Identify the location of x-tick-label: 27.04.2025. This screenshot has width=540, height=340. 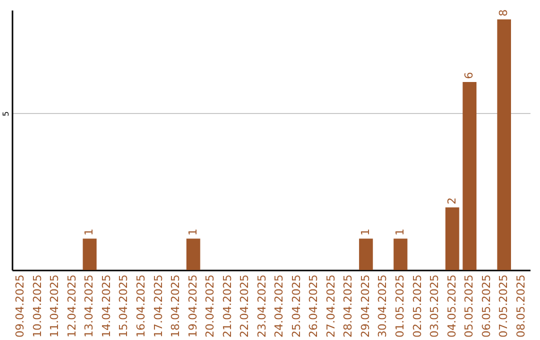
(331, 306).